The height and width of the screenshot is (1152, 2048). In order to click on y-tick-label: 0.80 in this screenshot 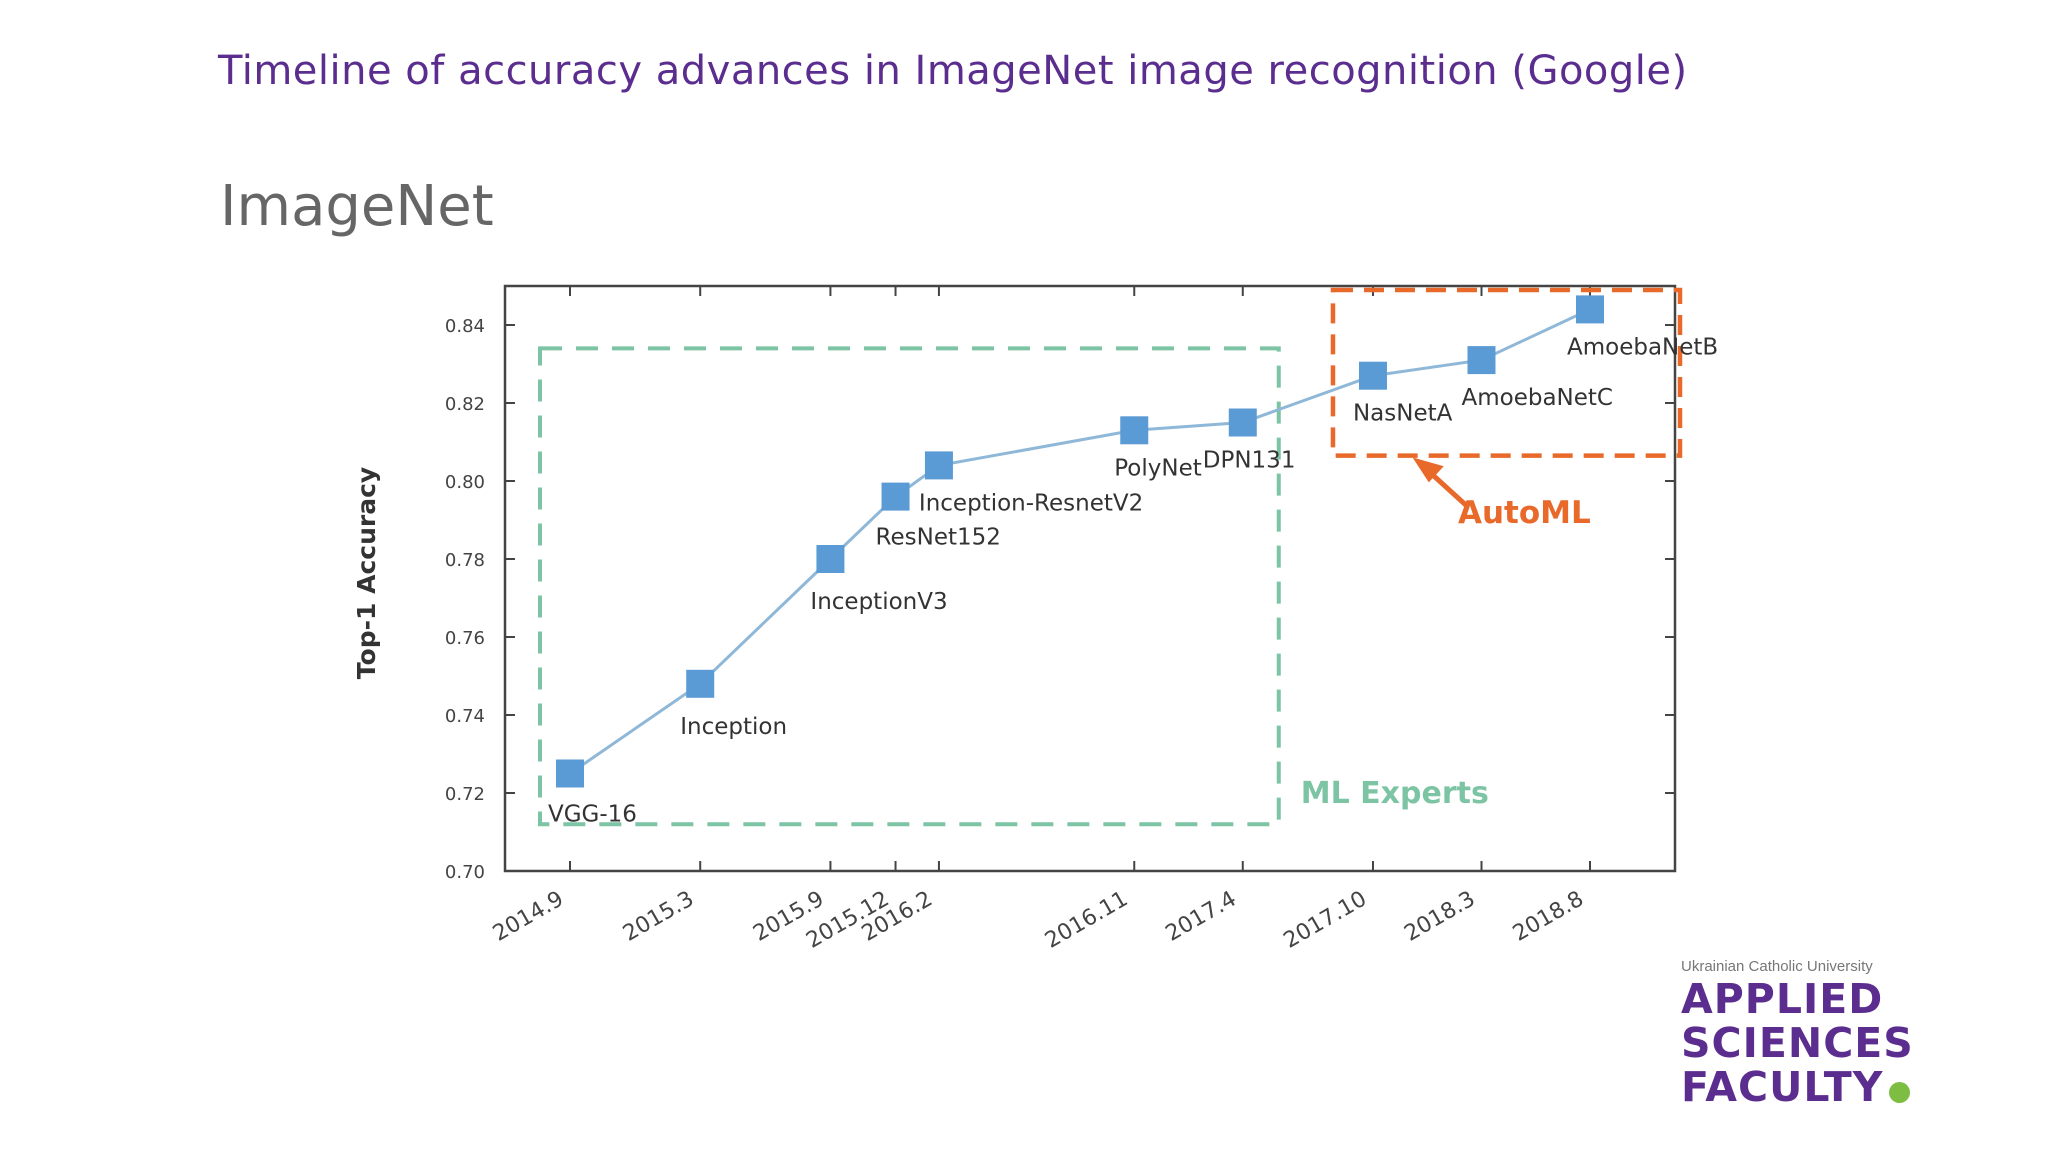, I will do `click(465, 482)`.